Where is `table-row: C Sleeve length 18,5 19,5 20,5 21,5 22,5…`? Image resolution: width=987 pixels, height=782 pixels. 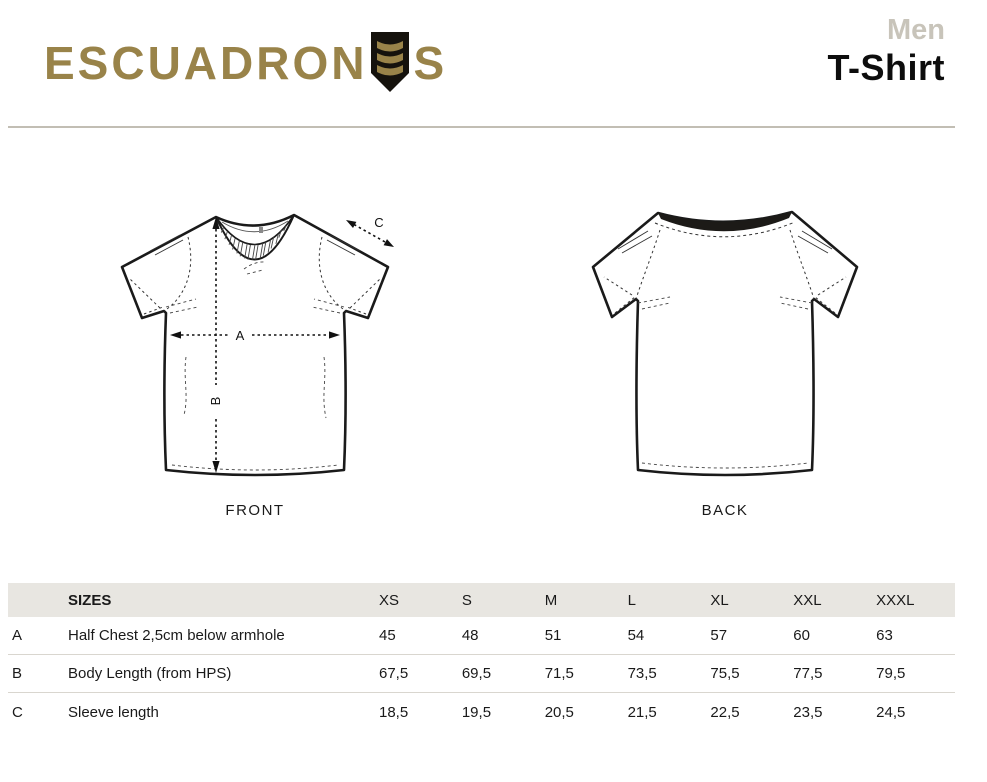 table-row: C Sleeve length 18,5 19,5 20,5 21,5 22,5… is located at coordinates (481, 712).